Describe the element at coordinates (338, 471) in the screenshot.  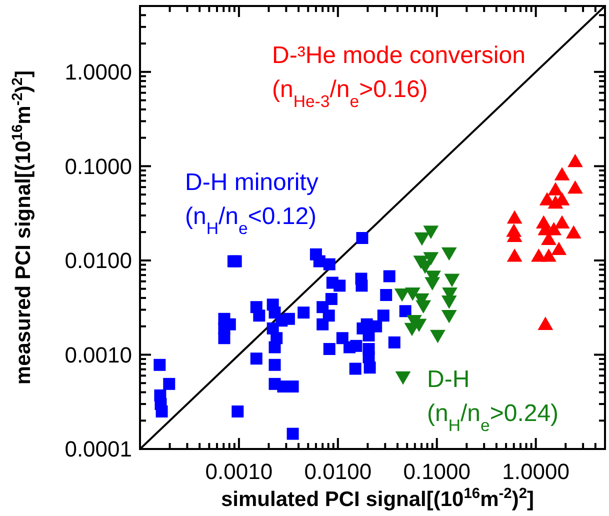
I see `x-tick-label: 0.0100` at that location.